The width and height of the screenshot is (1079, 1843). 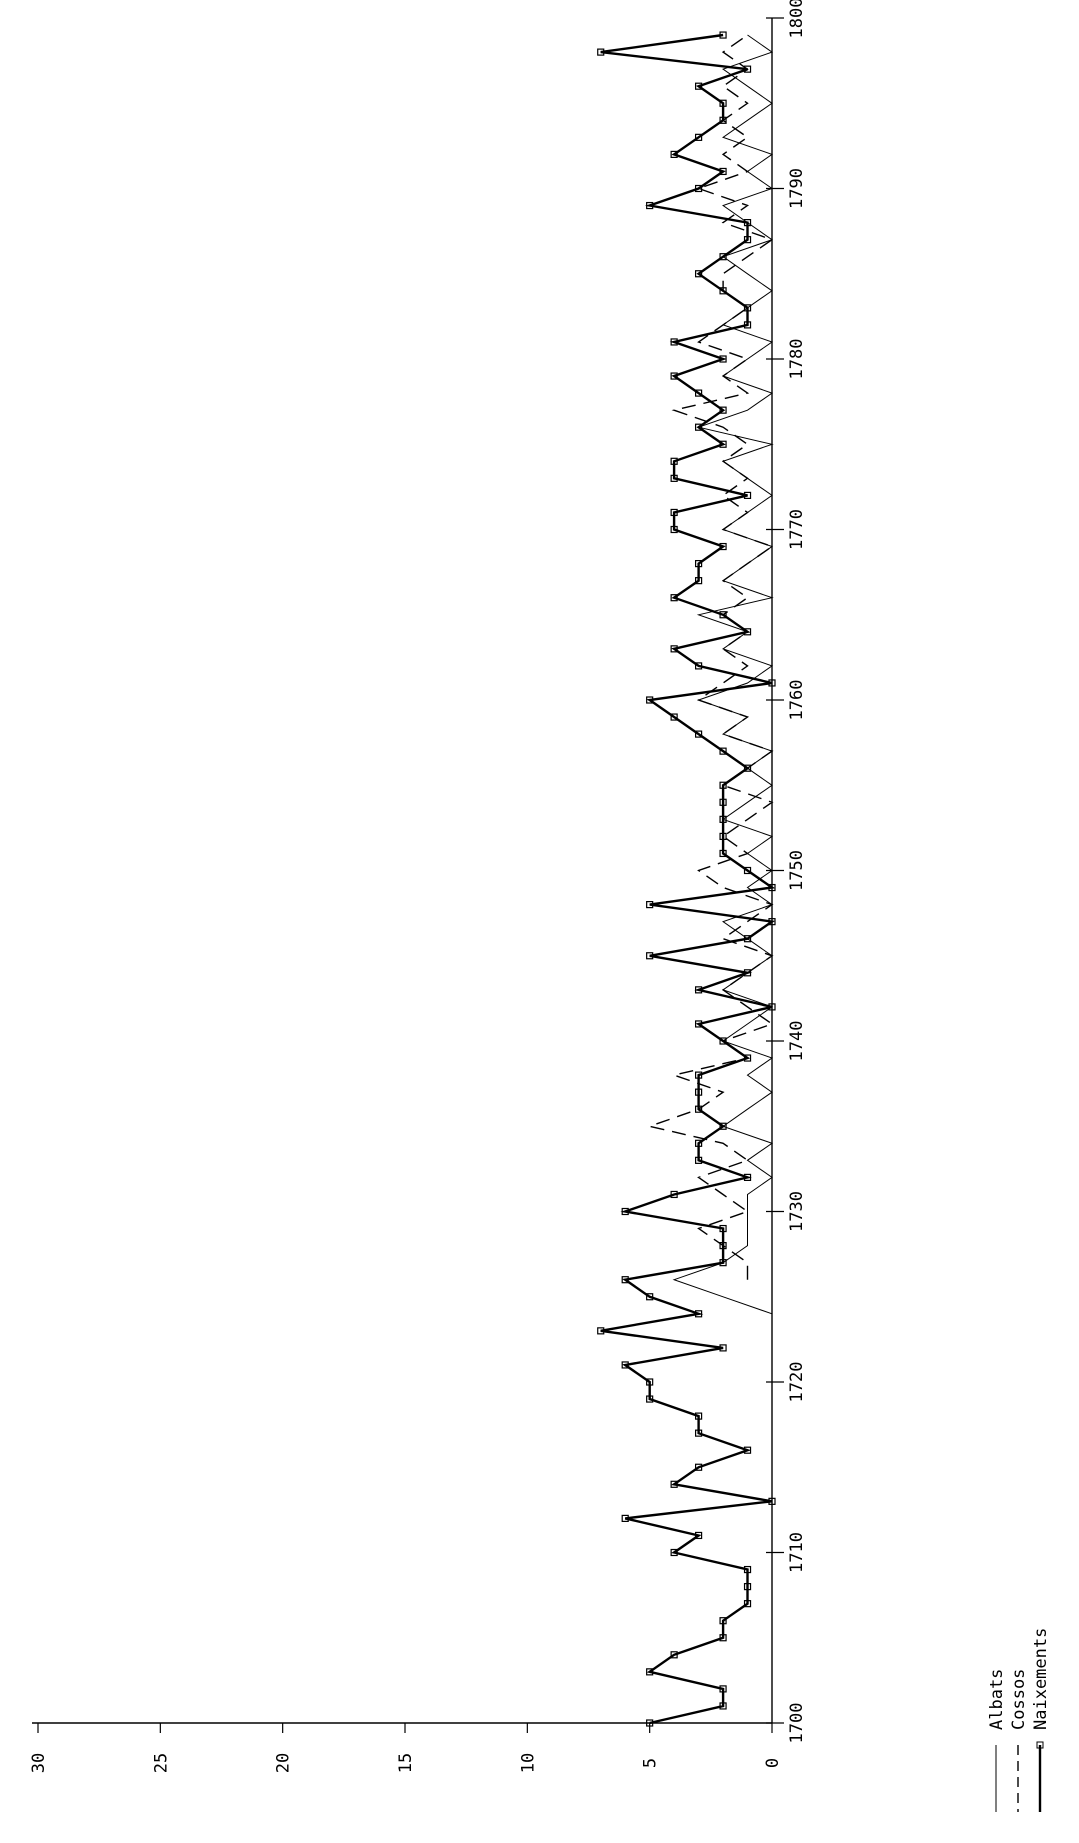 What do you see at coordinates (1041, 1679) in the screenshot?
I see `legend-label-naixements: Naixements` at bounding box center [1041, 1679].